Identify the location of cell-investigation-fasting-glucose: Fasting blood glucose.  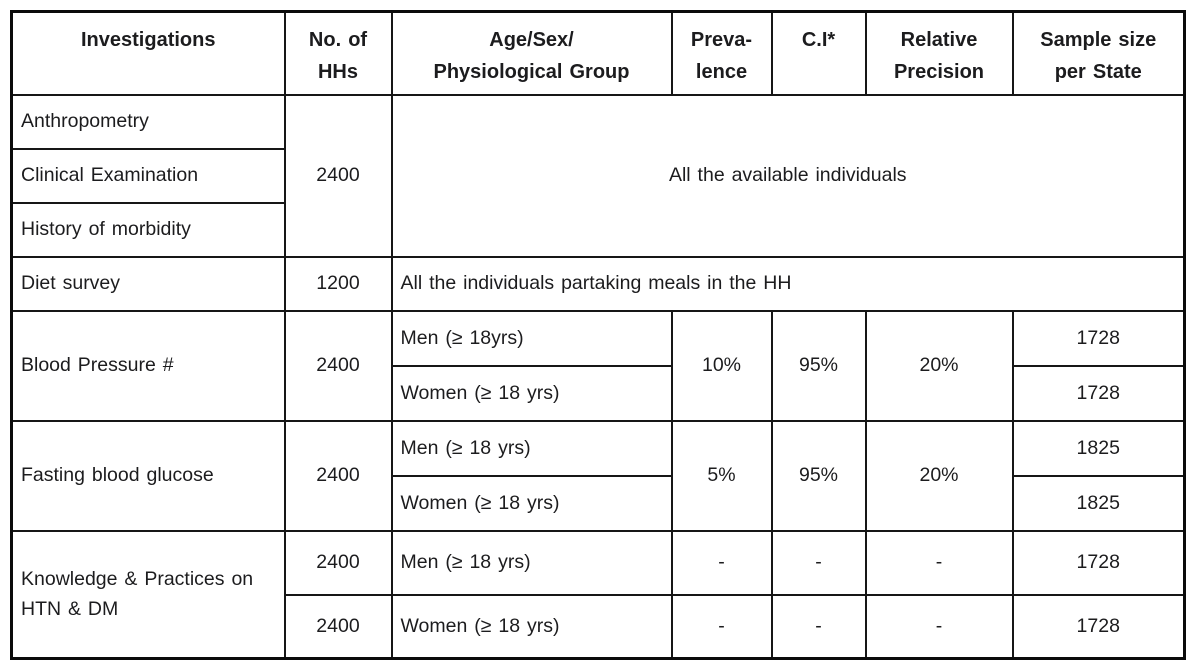
(148, 475).